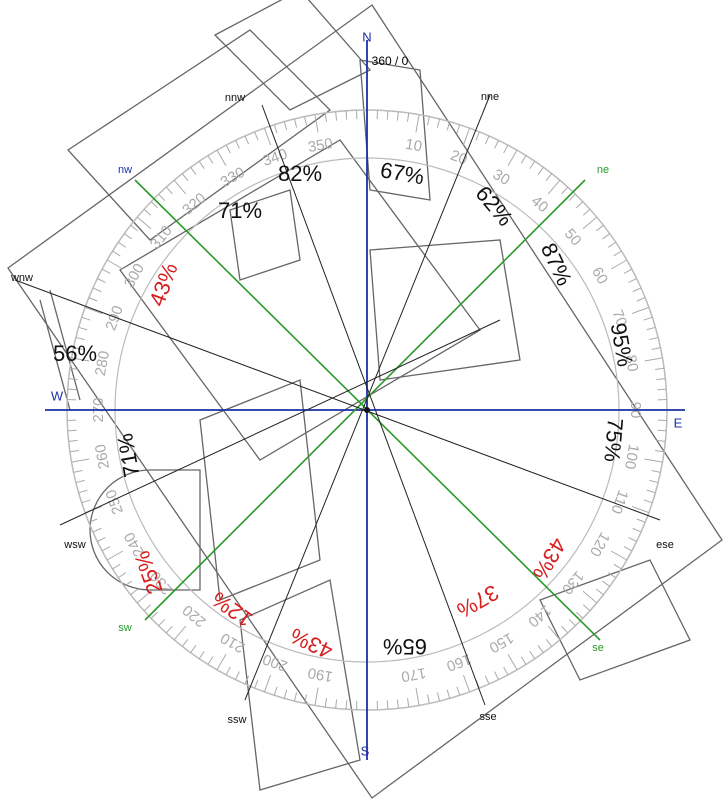  Describe the element at coordinates (75, 353) in the screenshot. I see `sector-percent: 56%` at that location.